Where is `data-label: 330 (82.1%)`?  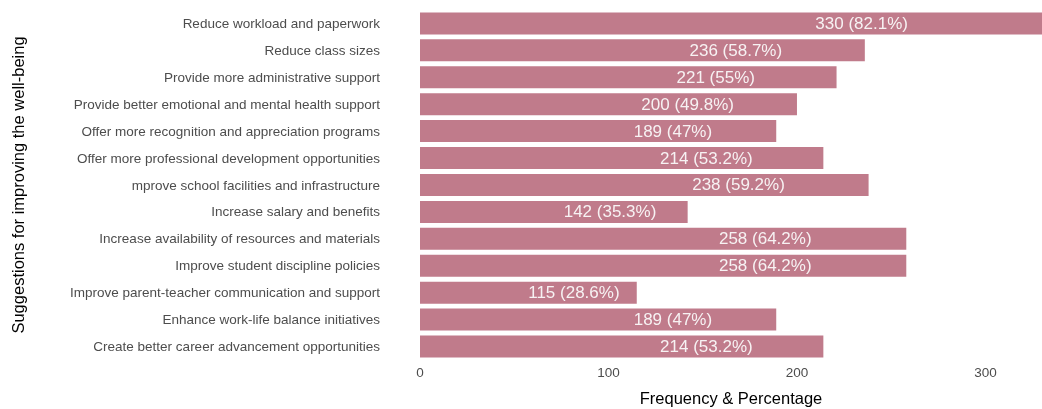
data-label: 330 (82.1%) is located at coordinates (861, 23).